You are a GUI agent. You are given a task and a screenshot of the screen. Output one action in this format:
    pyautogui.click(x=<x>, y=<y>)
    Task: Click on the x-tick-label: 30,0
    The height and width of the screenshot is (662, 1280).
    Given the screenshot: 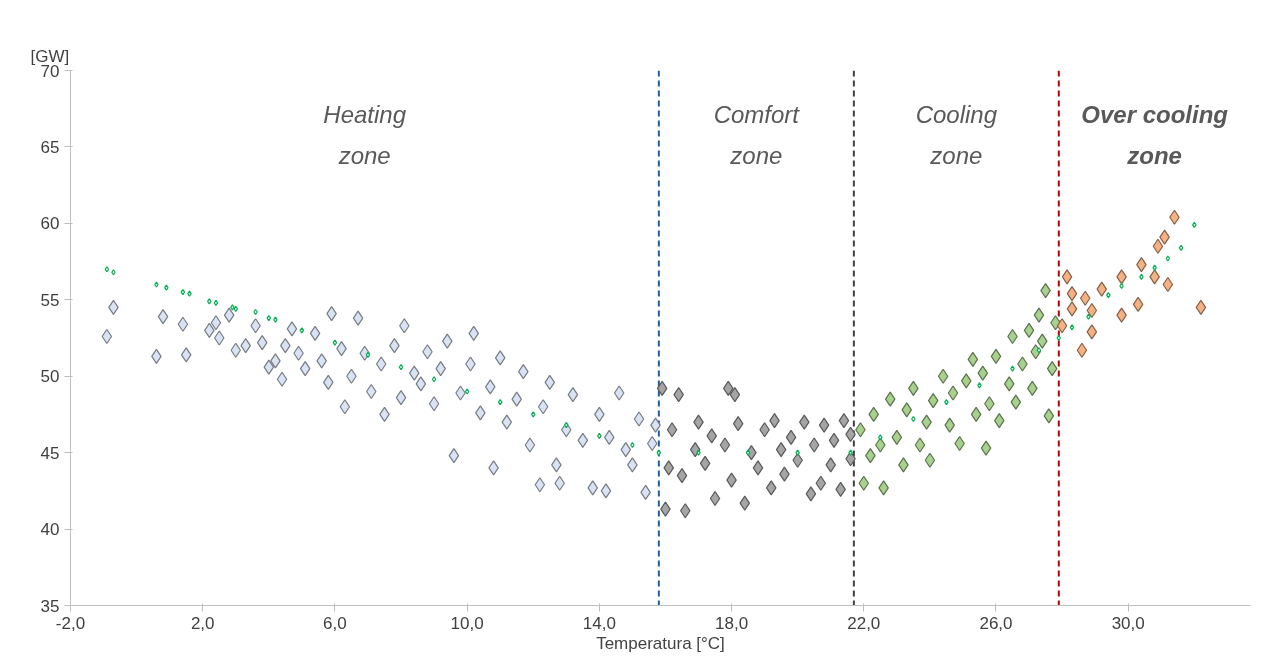 What is the action you would take?
    pyautogui.click(x=1128, y=623)
    